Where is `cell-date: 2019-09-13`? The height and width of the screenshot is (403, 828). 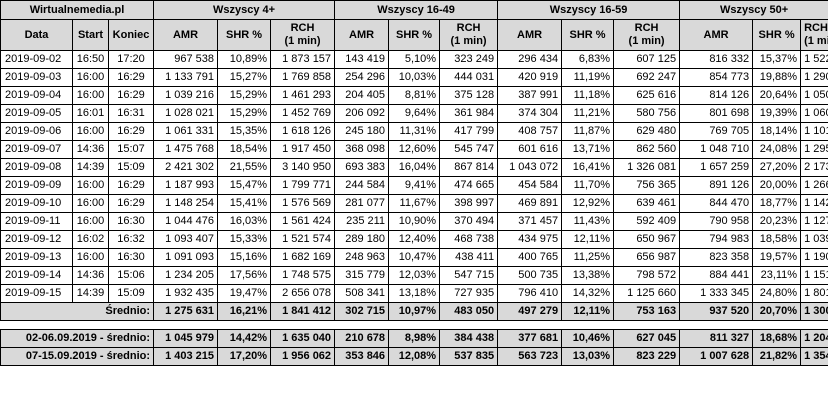
cell-date: 2019-09-13 is located at coordinates (36, 257).